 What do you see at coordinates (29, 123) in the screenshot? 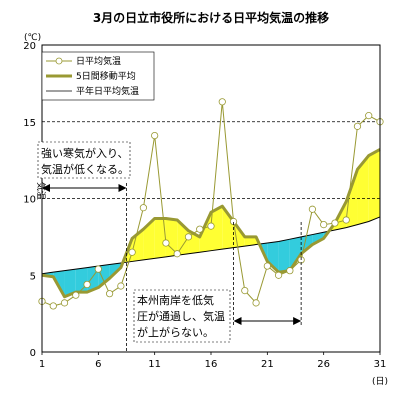
I see `y-tick-label-15: 15` at bounding box center [29, 123].